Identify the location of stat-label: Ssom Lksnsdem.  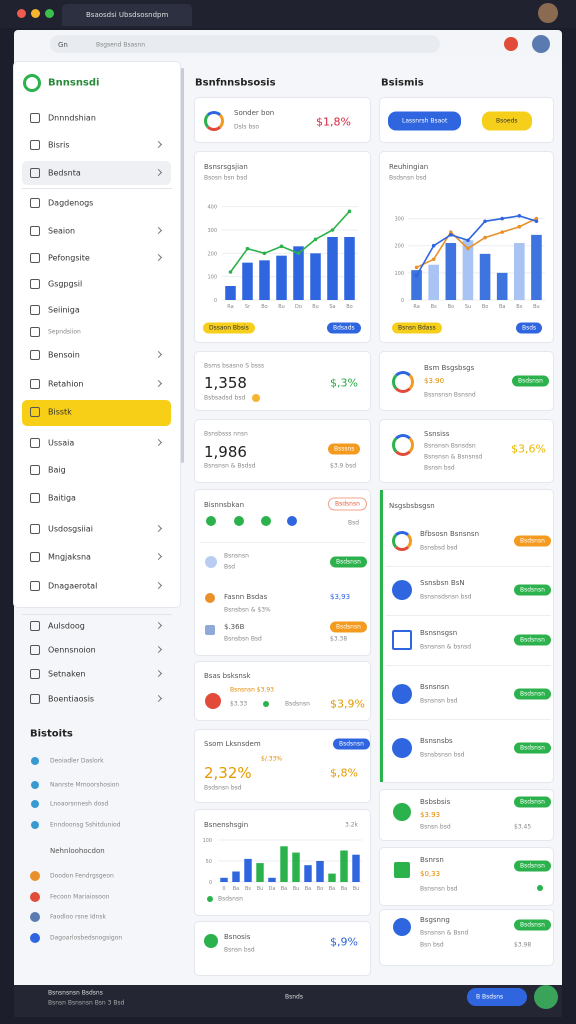
(232, 744).